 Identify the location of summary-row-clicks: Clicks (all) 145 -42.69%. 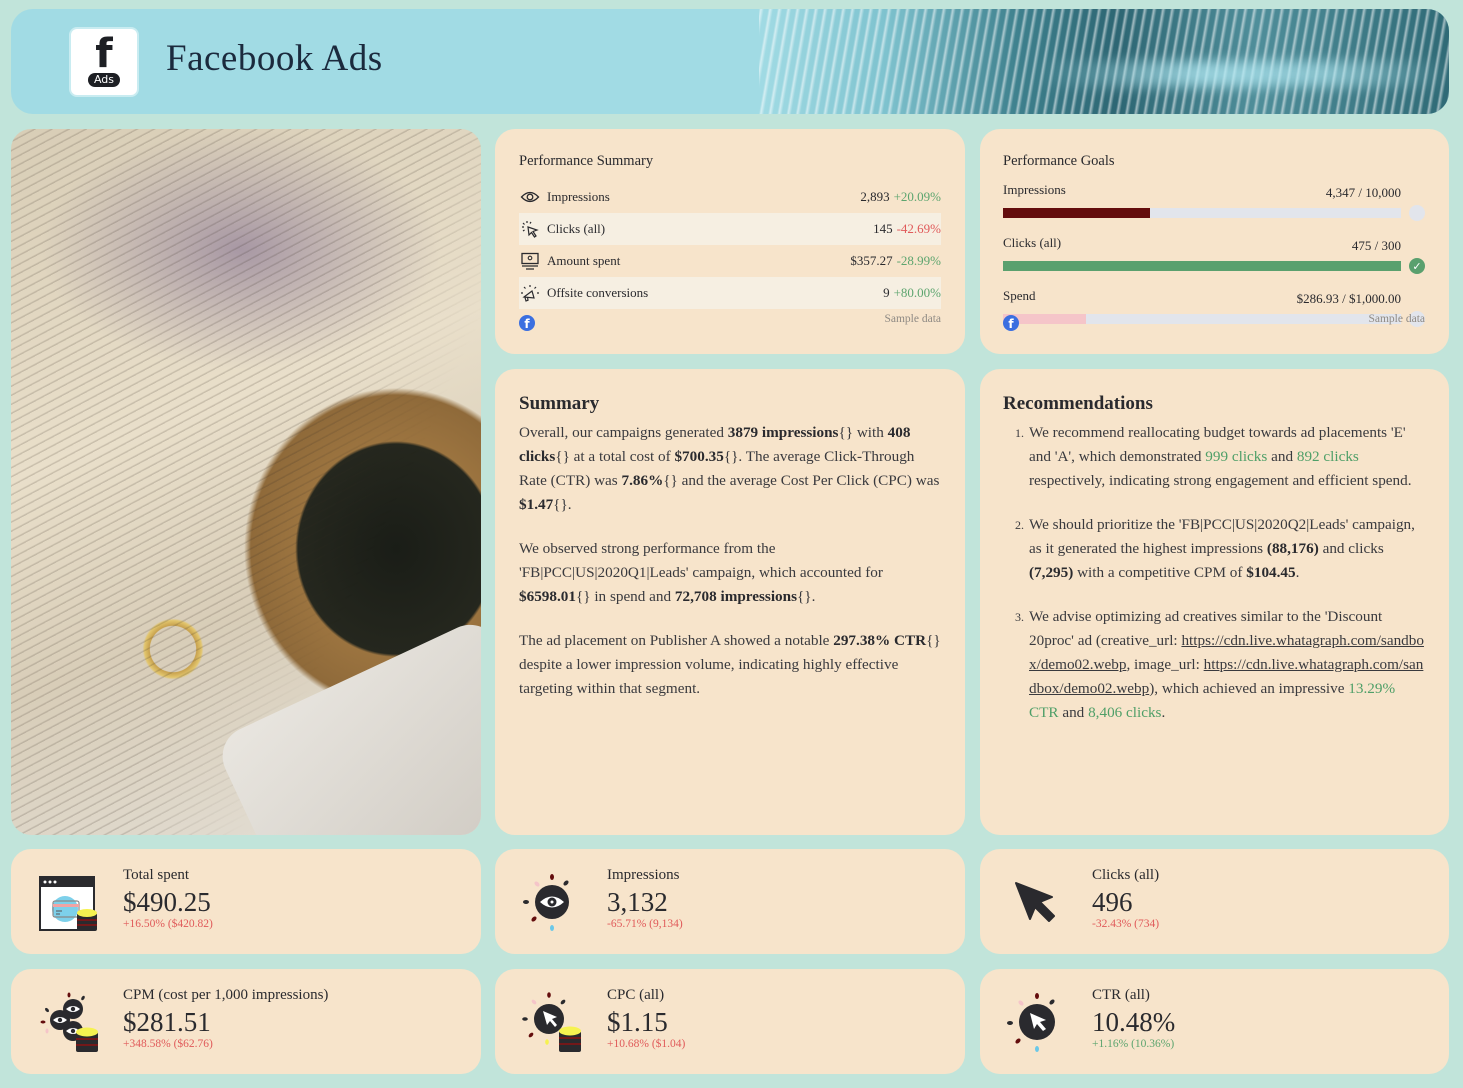
(730, 229).